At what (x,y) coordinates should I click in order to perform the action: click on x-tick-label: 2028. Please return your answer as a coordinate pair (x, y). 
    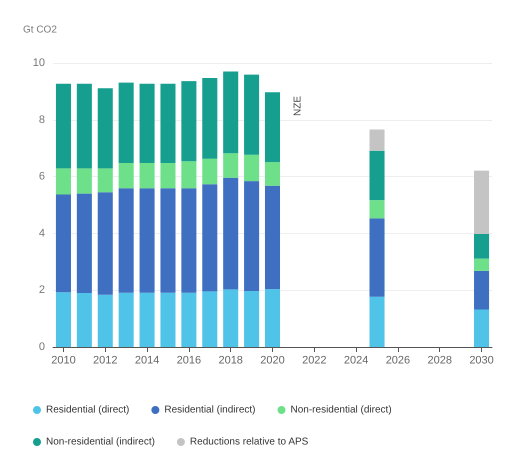
    Looking at the image, I should click on (439, 360).